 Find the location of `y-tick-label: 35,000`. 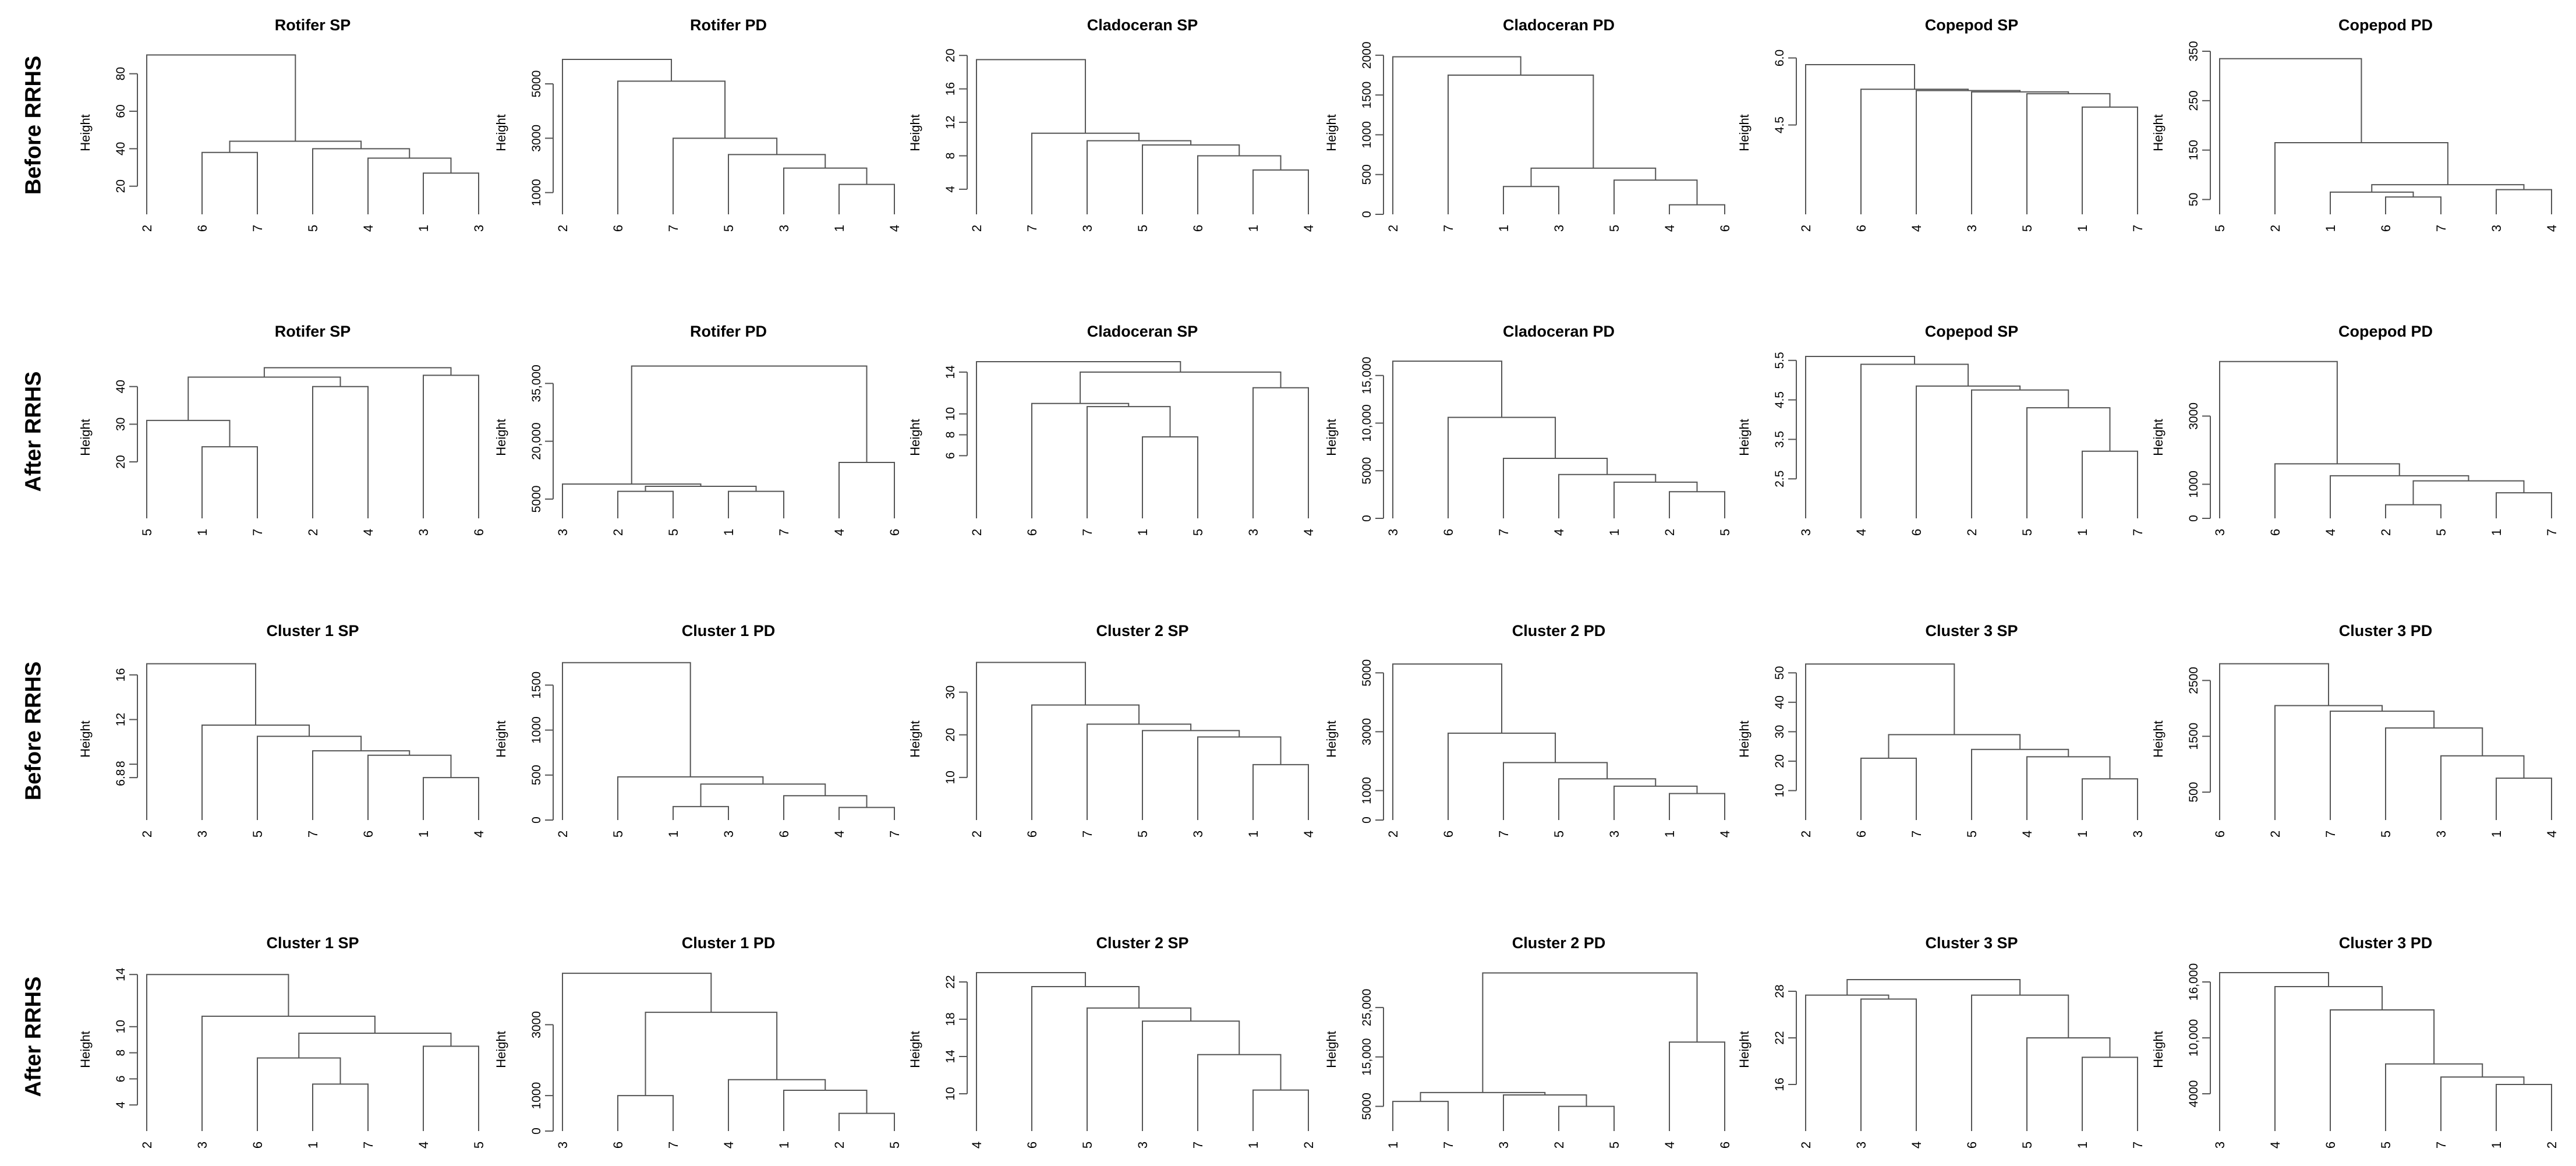

y-tick-label: 35,000 is located at coordinates (536, 383).